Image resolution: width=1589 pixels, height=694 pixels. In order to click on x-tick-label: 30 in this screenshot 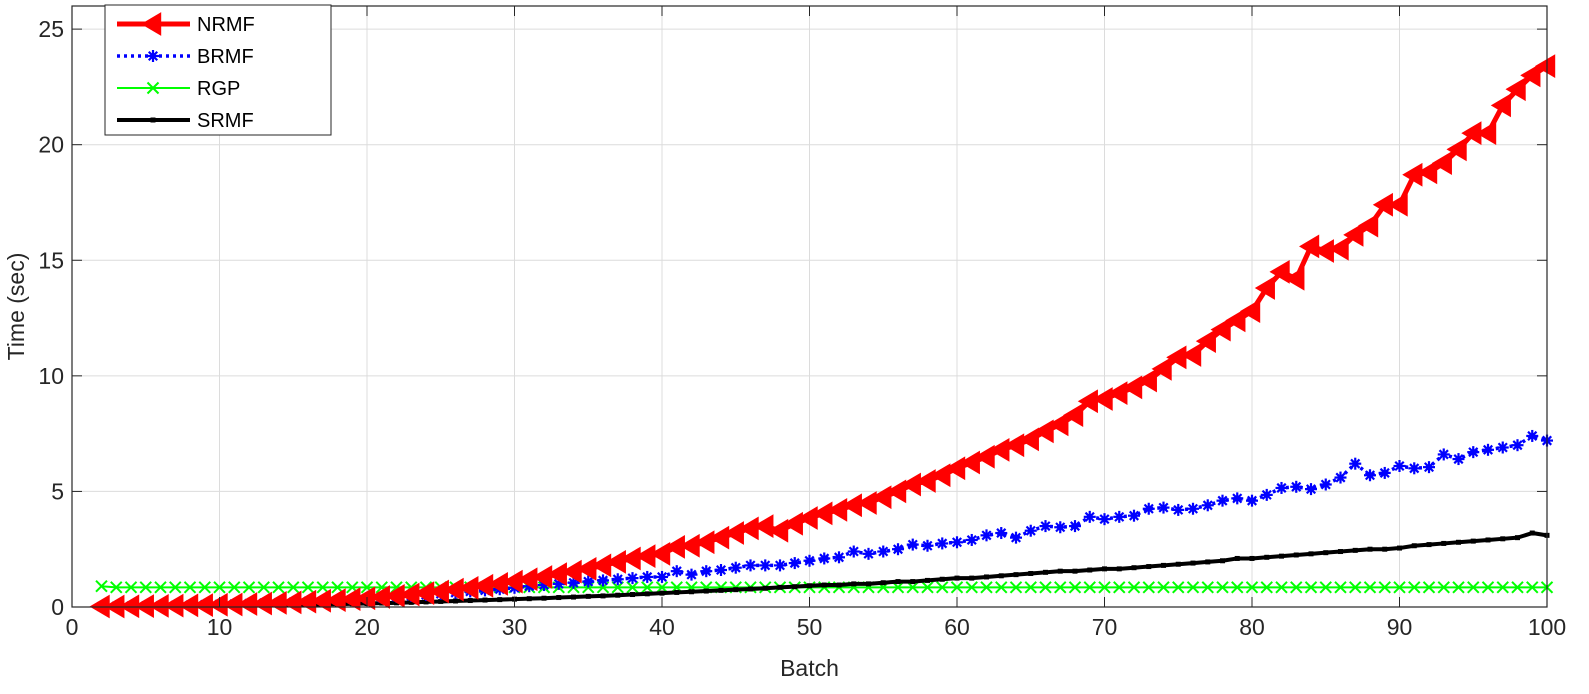, I will do `click(515, 627)`.